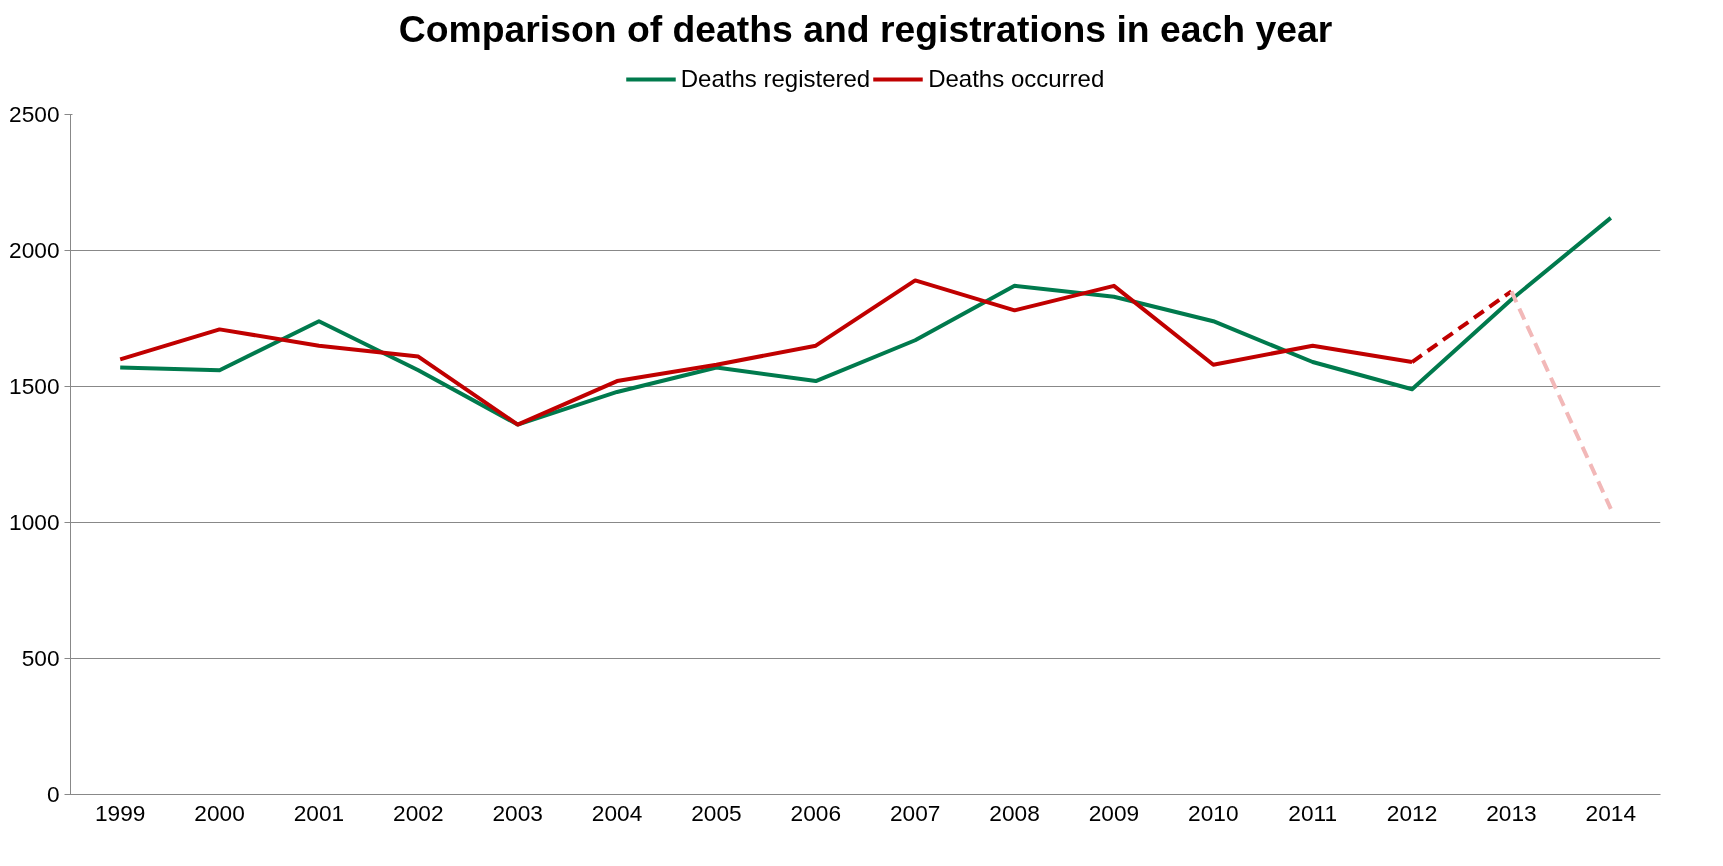 The width and height of the screenshot is (1723, 866). Describe the element at coordinates (219, 812) in the screenshot. I see `x-tick-label: 2000` at that location.